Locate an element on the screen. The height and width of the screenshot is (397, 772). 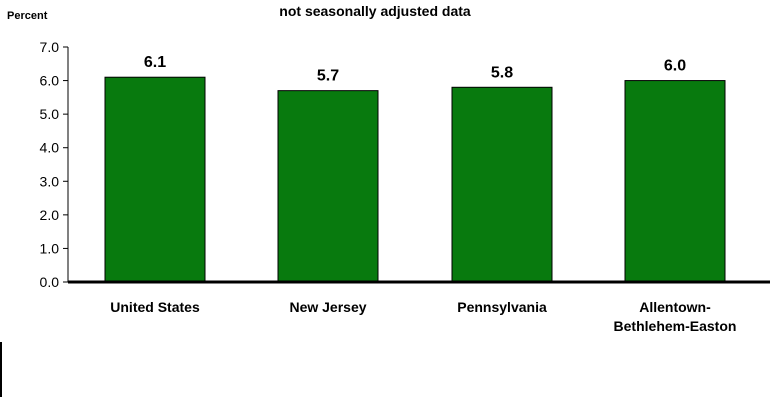
x-tick-label: Allentown-Bethlehem-Easton is located at coordinates (675, 316).